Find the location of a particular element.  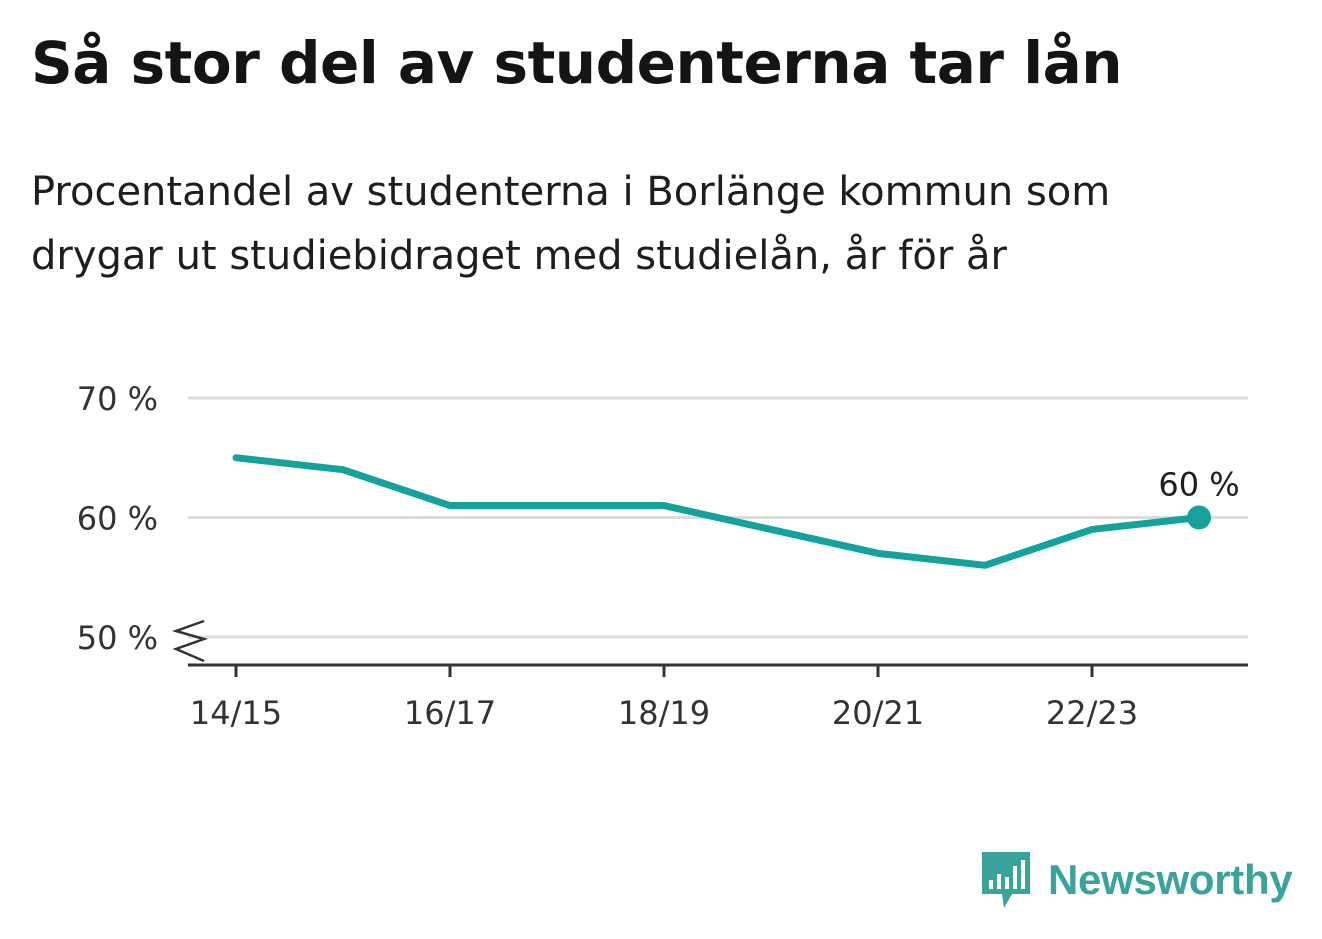

y-tick-label: 60 % is located at coordinates (117, 519).